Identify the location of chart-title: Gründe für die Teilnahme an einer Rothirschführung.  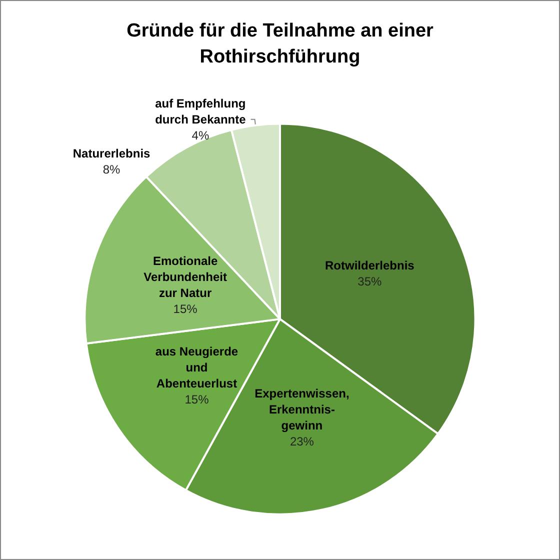
(280, 44).